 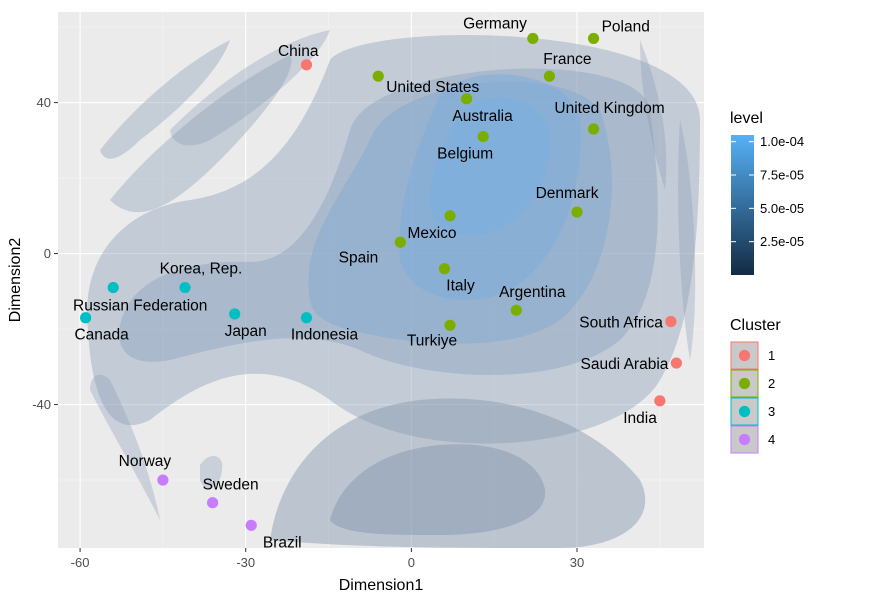 I want to click on level-colorbar, so click(x=742, y=205).